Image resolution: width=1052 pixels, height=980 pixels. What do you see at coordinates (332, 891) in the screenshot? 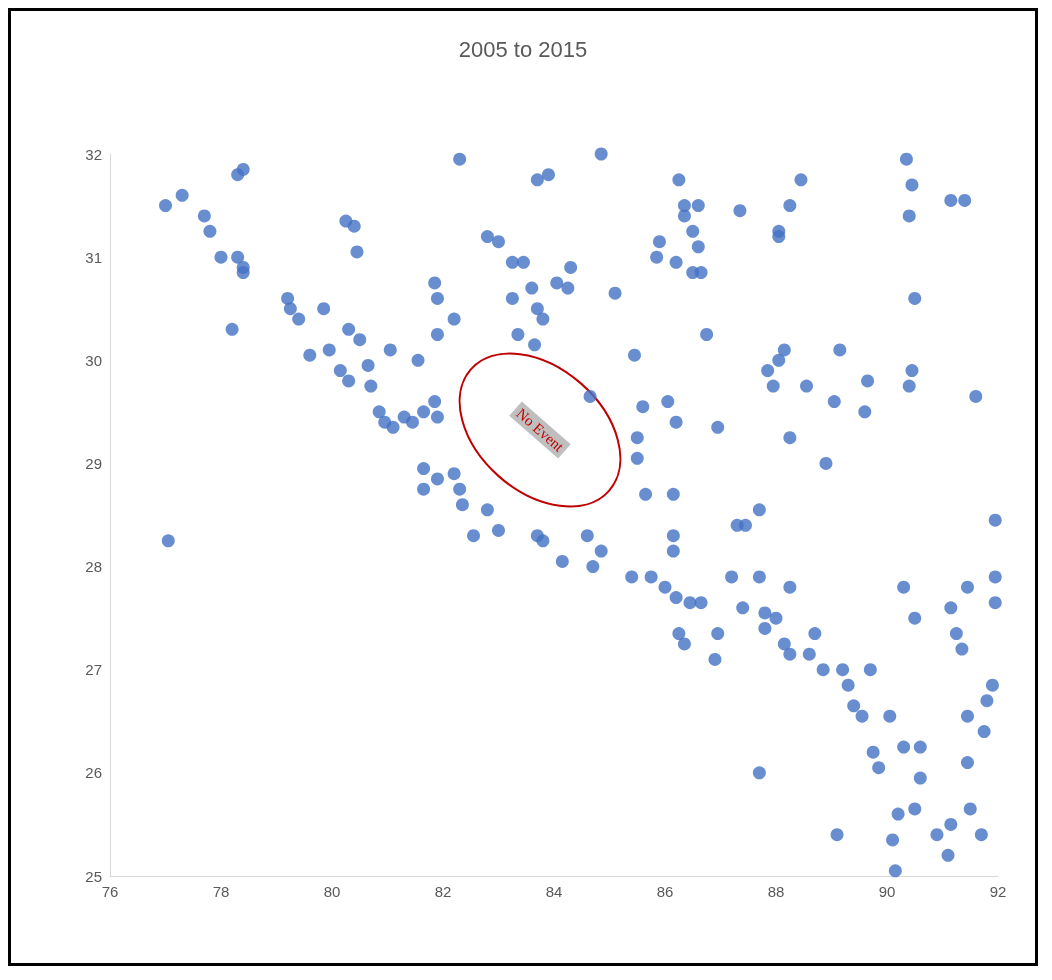
I see `x-tick-label: 80` at bounding box center [332, 891].